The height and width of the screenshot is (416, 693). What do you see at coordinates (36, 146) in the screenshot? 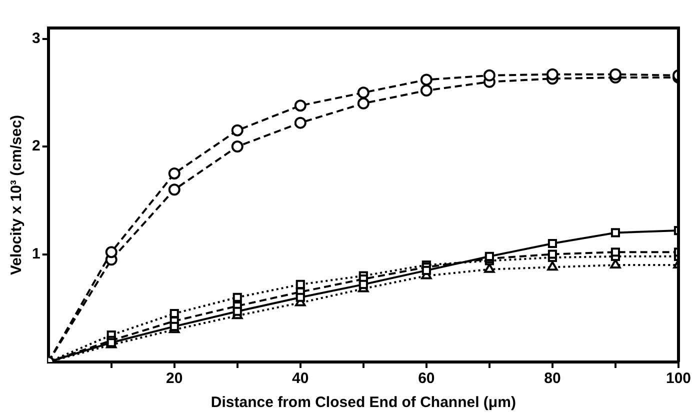
I see `y-tick-label: 2` at bounding box center [36, 146].